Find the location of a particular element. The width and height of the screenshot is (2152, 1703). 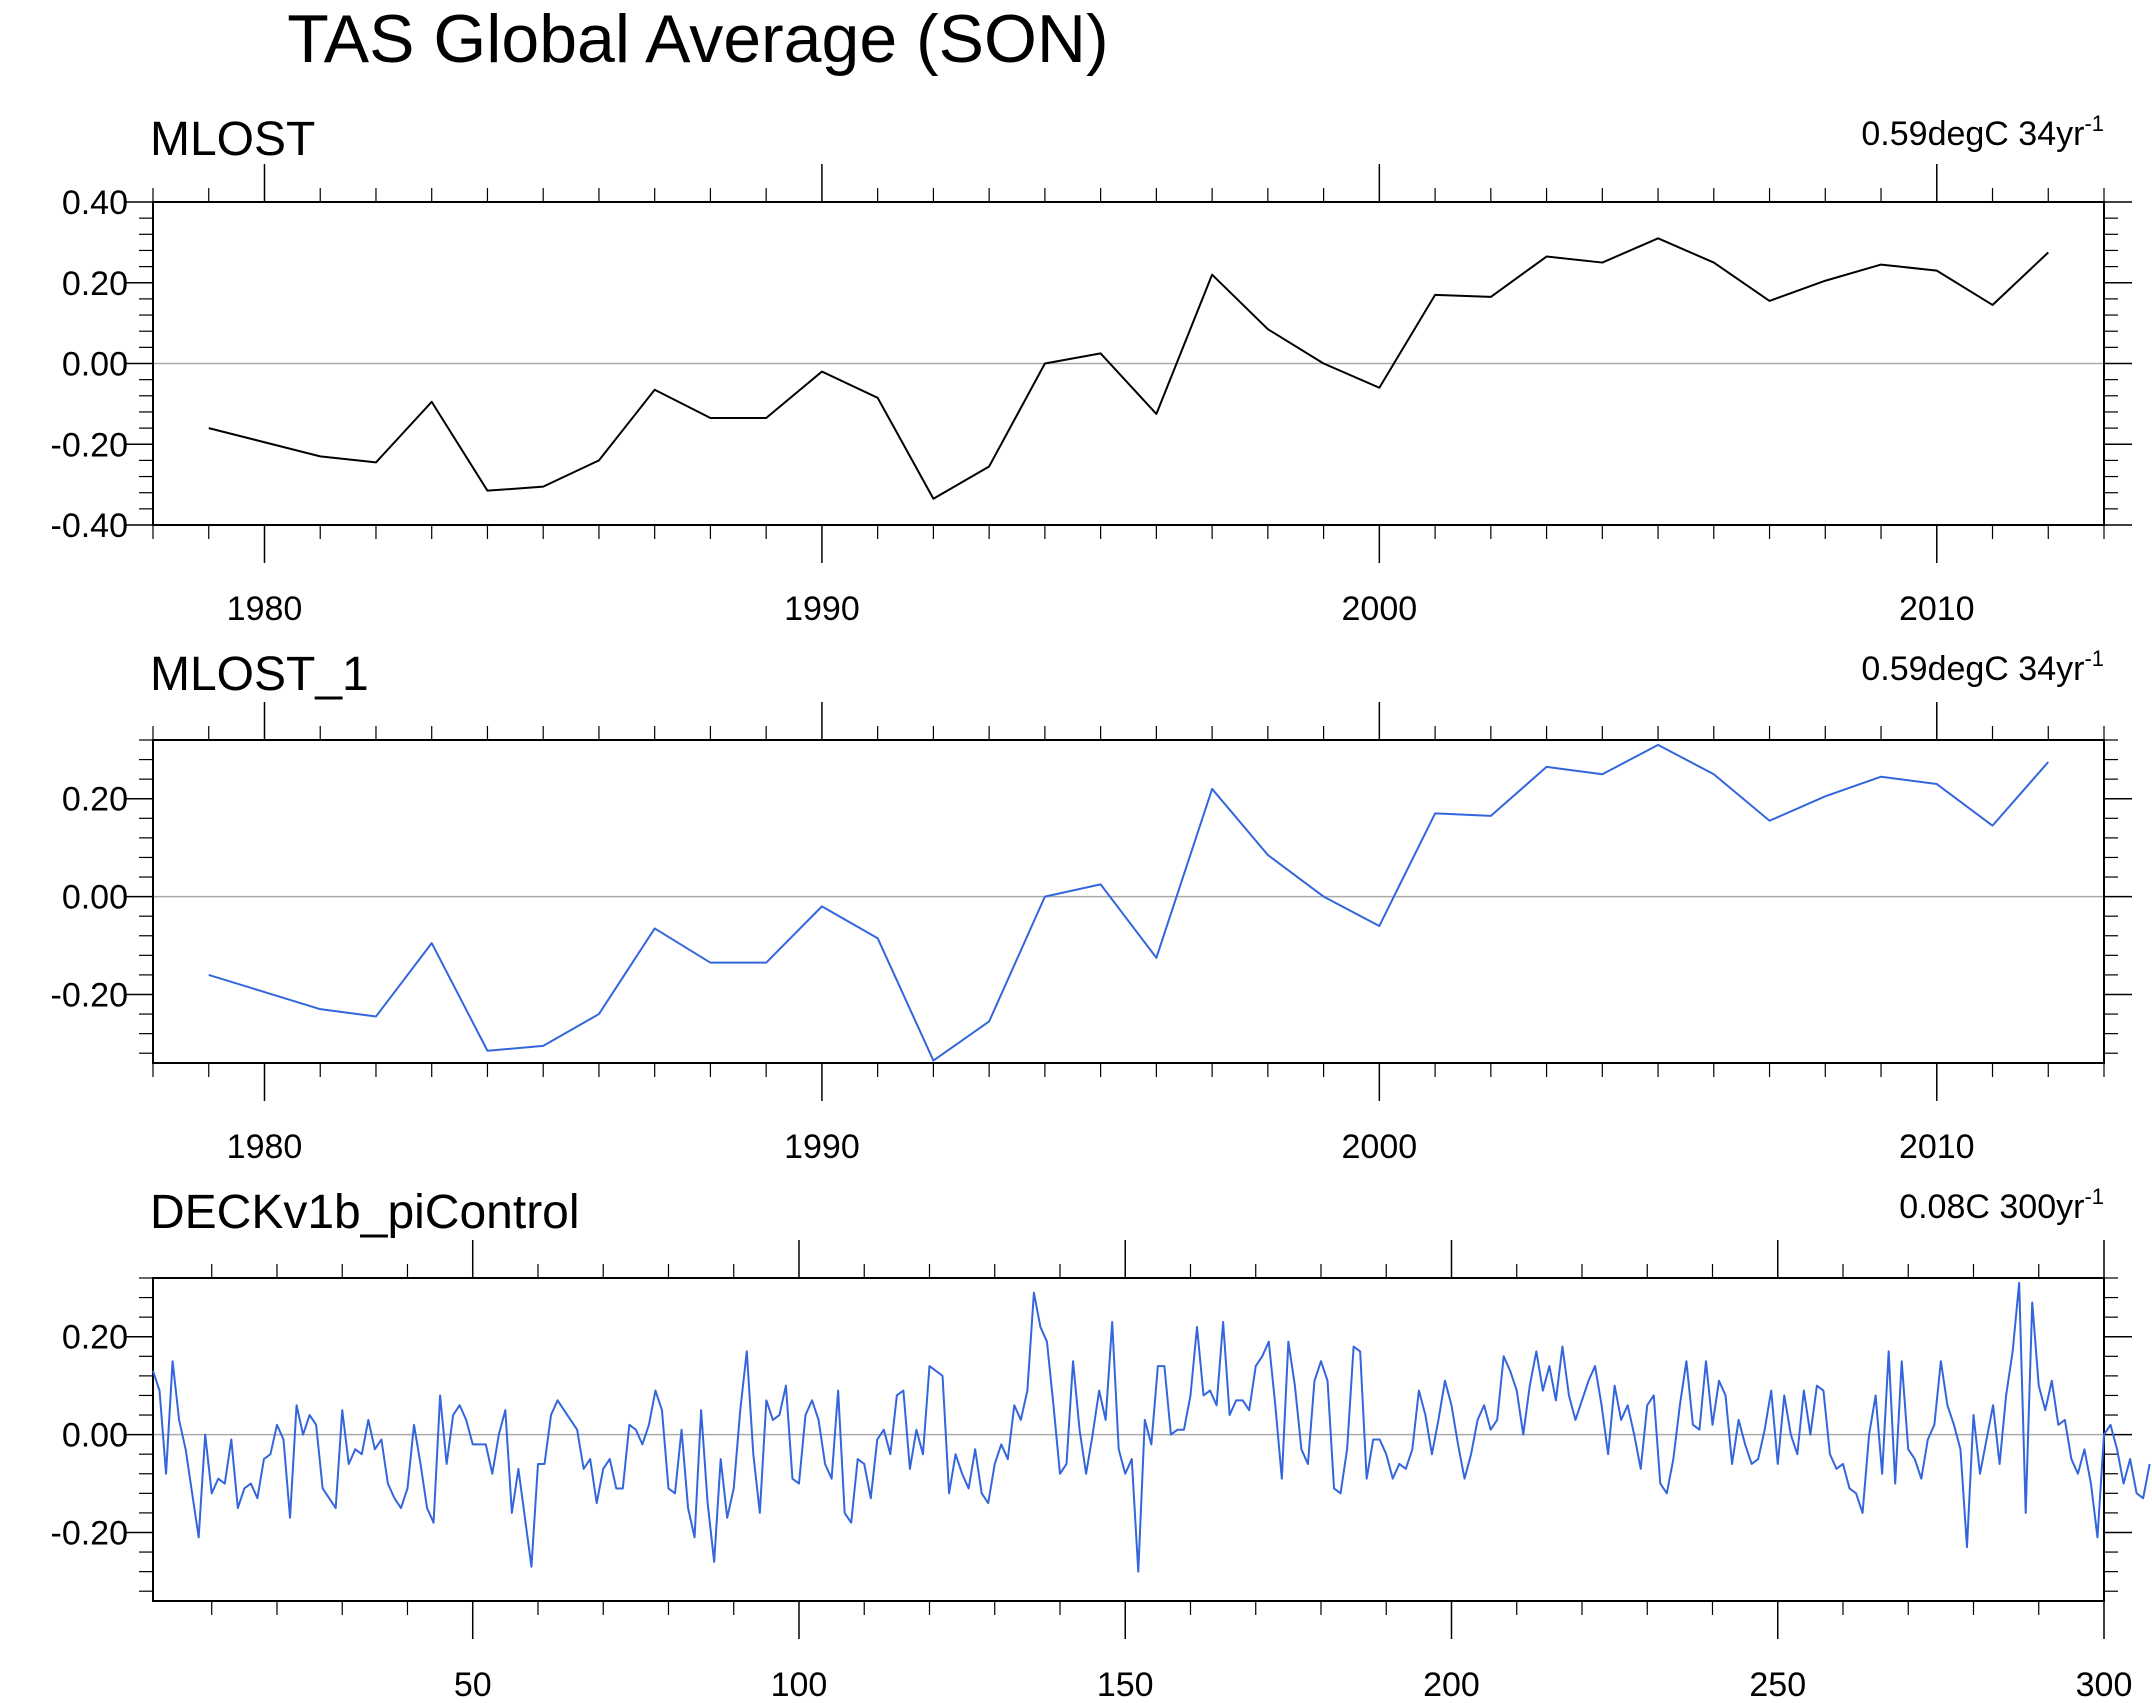

x-tick-label: 50 is located at coordinates (473, 1684).